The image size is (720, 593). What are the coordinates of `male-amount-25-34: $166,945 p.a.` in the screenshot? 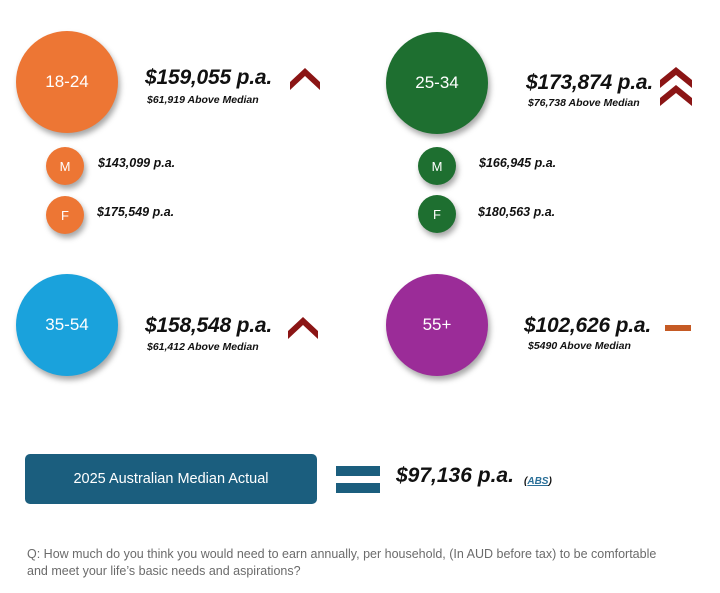 It's located at (518, 163).